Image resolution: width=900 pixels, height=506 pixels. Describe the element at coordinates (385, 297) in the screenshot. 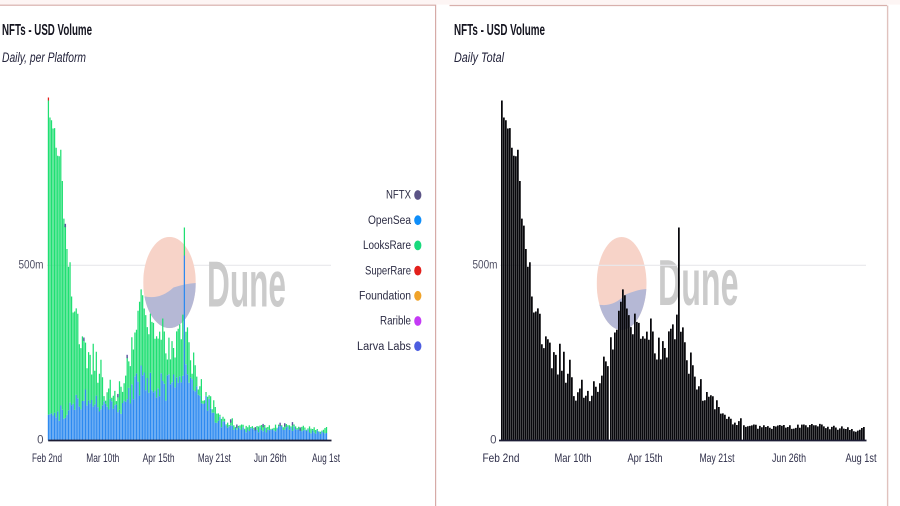

I see `svg-text: Foundation` at that location.